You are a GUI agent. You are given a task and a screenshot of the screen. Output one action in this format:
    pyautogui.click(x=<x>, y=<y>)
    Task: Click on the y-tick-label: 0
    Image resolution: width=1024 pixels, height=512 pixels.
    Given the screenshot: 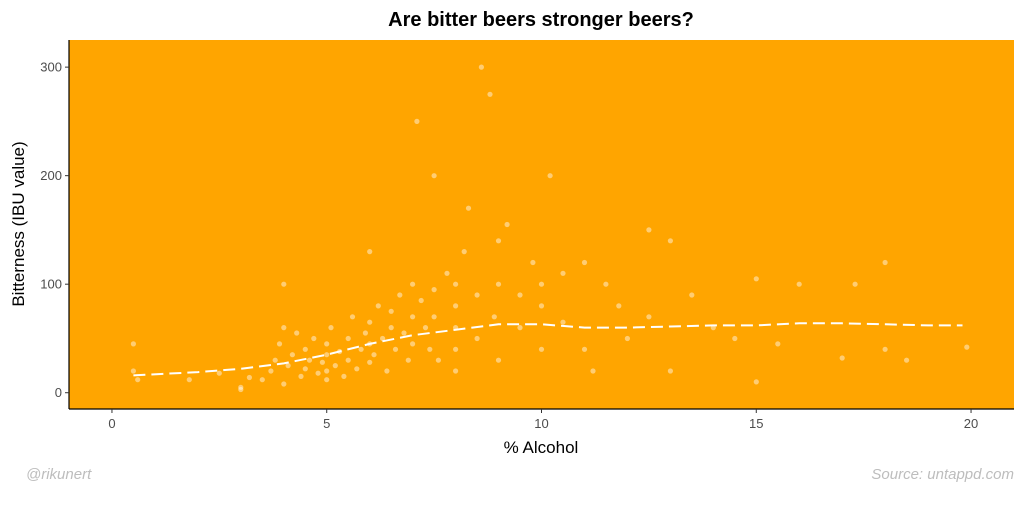 What is the action you would take?
    pyautogui.click(x=58, y=392)
    